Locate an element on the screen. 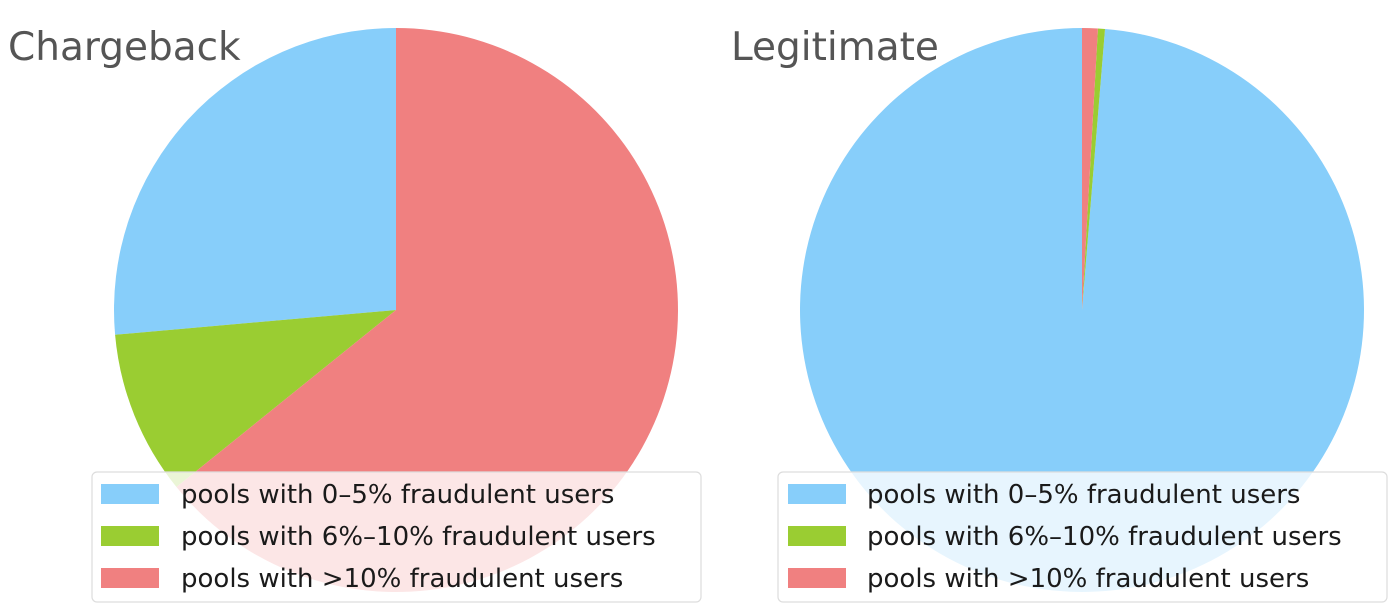 The height and width of the screenshot is (616, 1400). legitimate-legend-label-0-5: pools with 0–5% fraudulent users is located at coordinates (1083, 495).